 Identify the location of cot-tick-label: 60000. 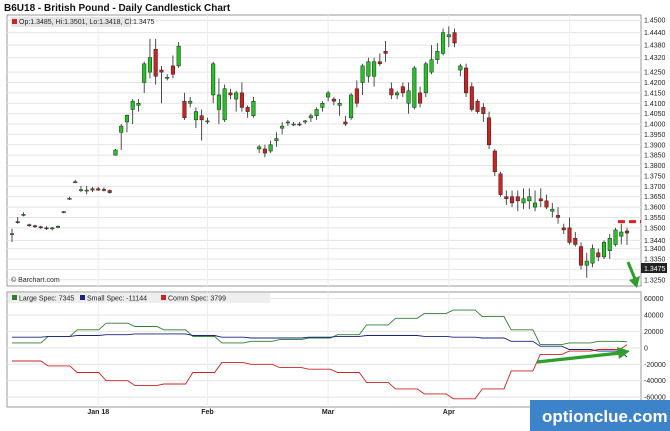
(654, 299).